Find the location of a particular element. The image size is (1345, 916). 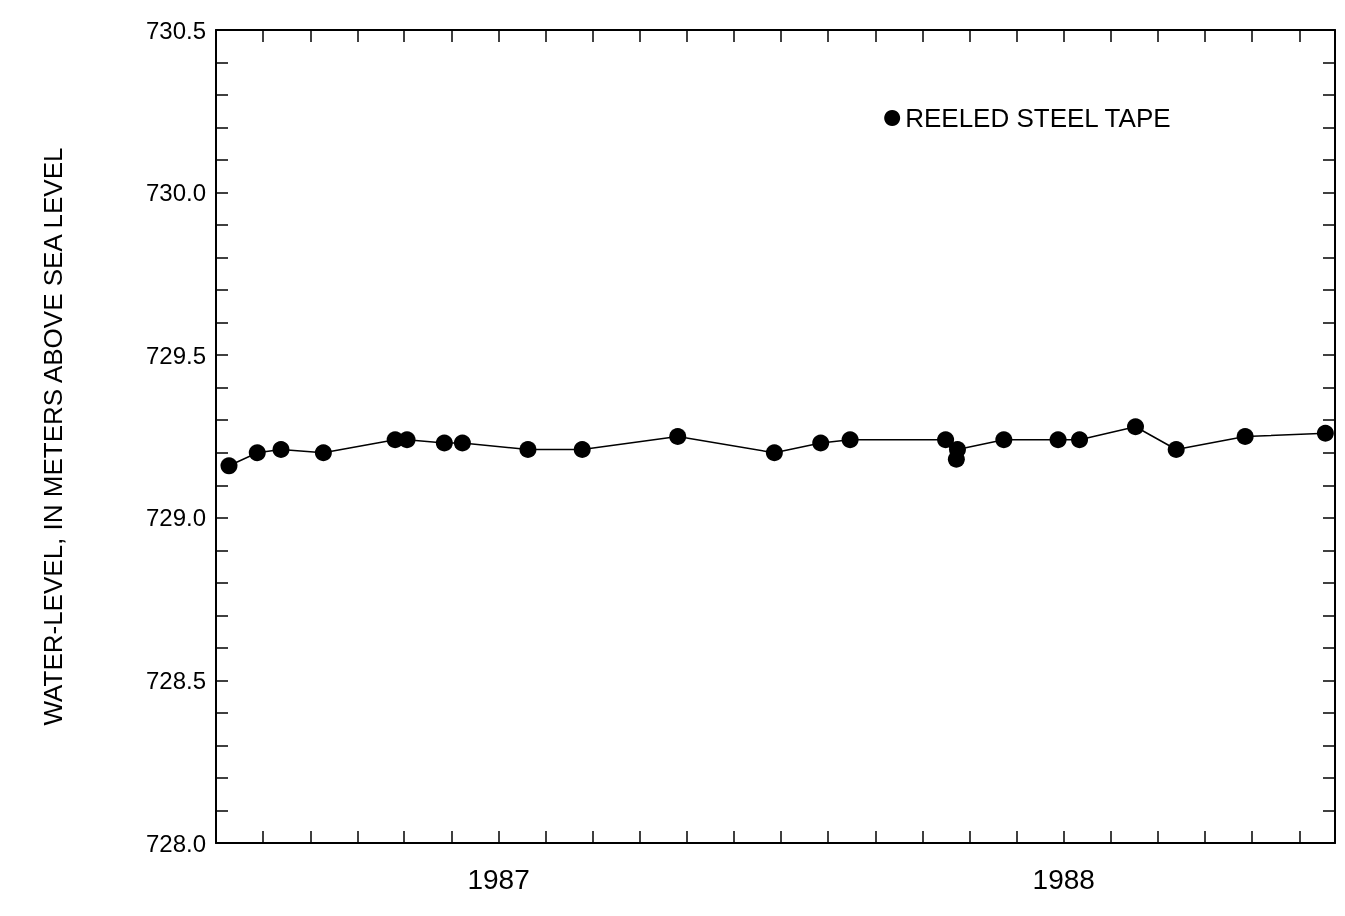

y-tick-label: 728.5 is located at coordinates (175, 680).